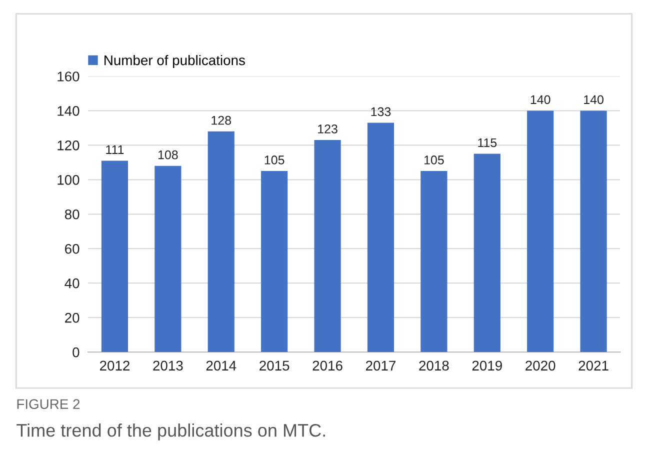 Image resolution: width=648 pixels, height=462 pixels. What do you see at coordinates (434, 365) in the screenshot?
I see `x-tick-label: 2018` at bounding box center [434, 365].